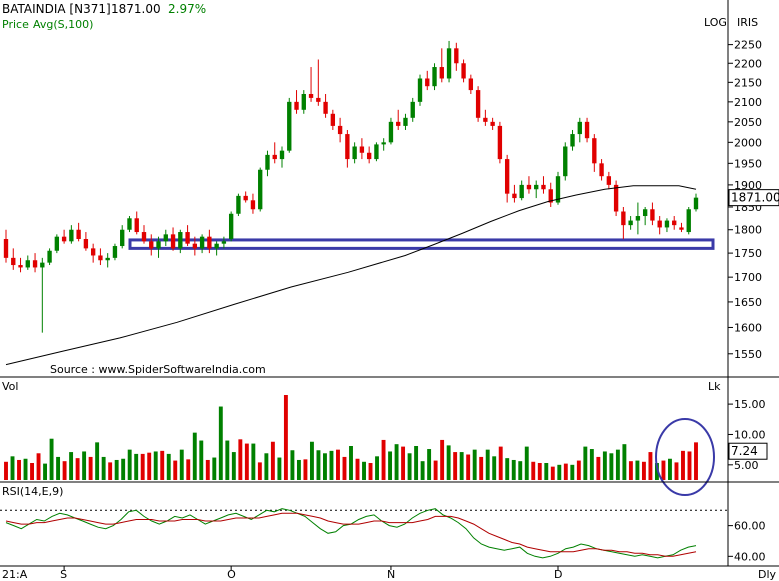 The image size is (779, 581). What do you see at coordinates (748, 302) in the screenshot?
I see `price-tick-label: 1650` at bounding box center [748, 302].